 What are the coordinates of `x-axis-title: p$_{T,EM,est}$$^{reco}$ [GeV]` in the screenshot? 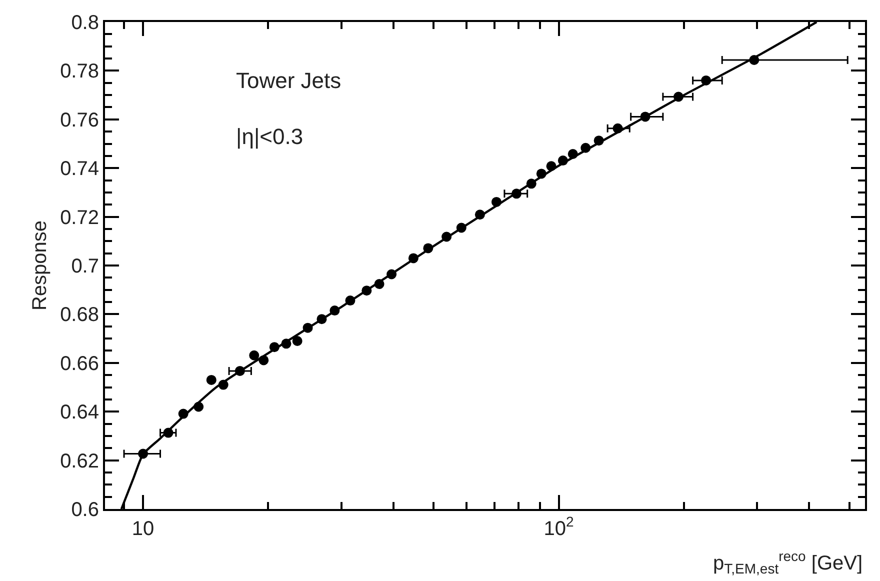 It's located at (788, 562).